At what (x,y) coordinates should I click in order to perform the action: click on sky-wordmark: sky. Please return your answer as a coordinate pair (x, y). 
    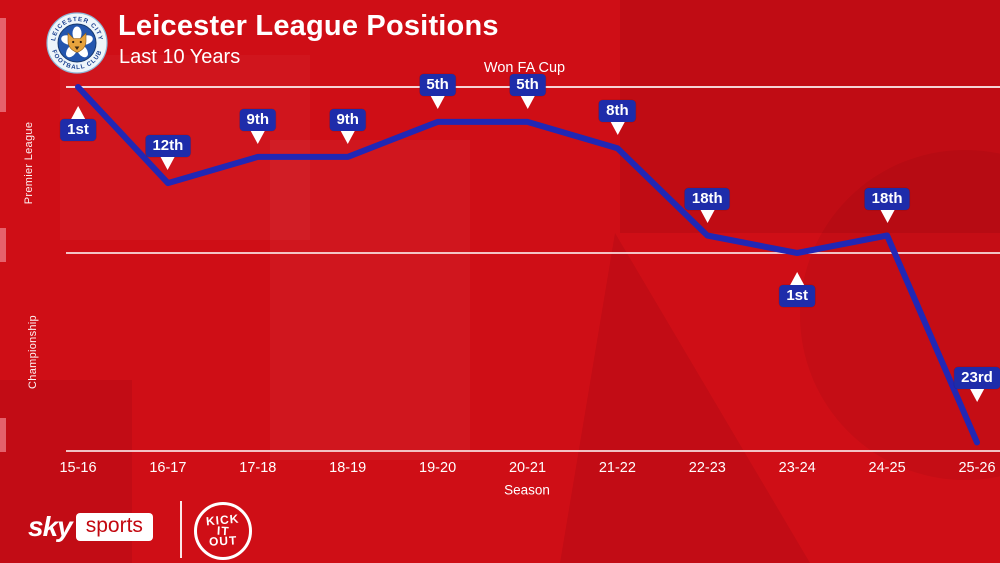
    Looking at the image, I should click on (50, 526).